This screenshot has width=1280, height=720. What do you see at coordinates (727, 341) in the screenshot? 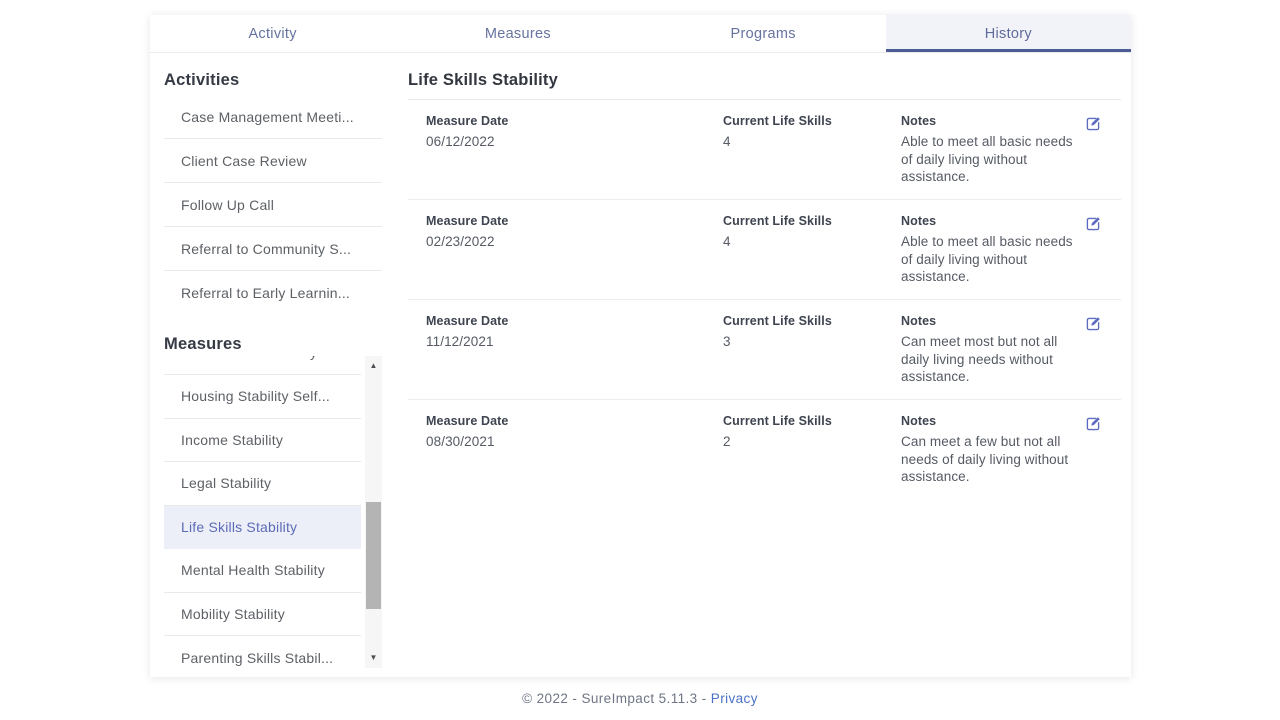
I see `current-life-skills-value: 3` at bounding box center [727, 341].